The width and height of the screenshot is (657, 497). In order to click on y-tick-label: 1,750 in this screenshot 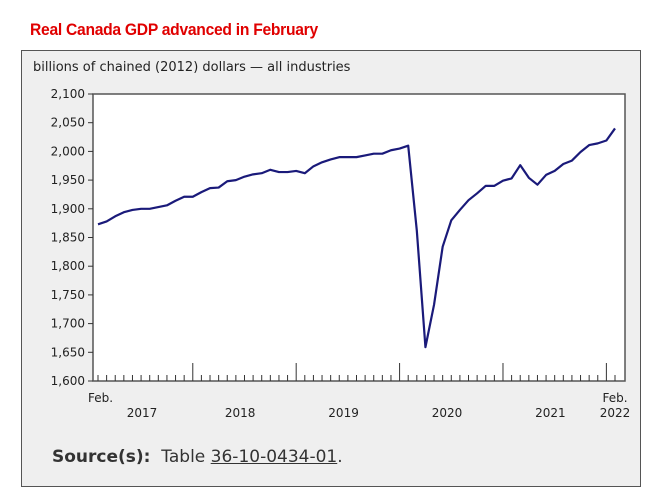, I will do `click(68, 295)`.